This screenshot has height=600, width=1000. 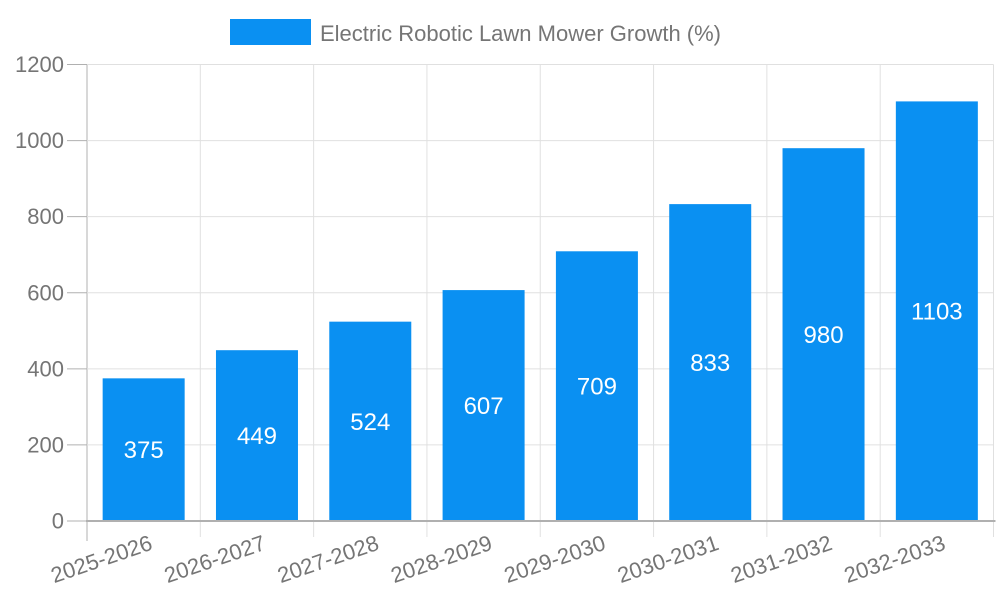 I want to click on x-tick-label: 2031-2032, so click(x=782, y=559).